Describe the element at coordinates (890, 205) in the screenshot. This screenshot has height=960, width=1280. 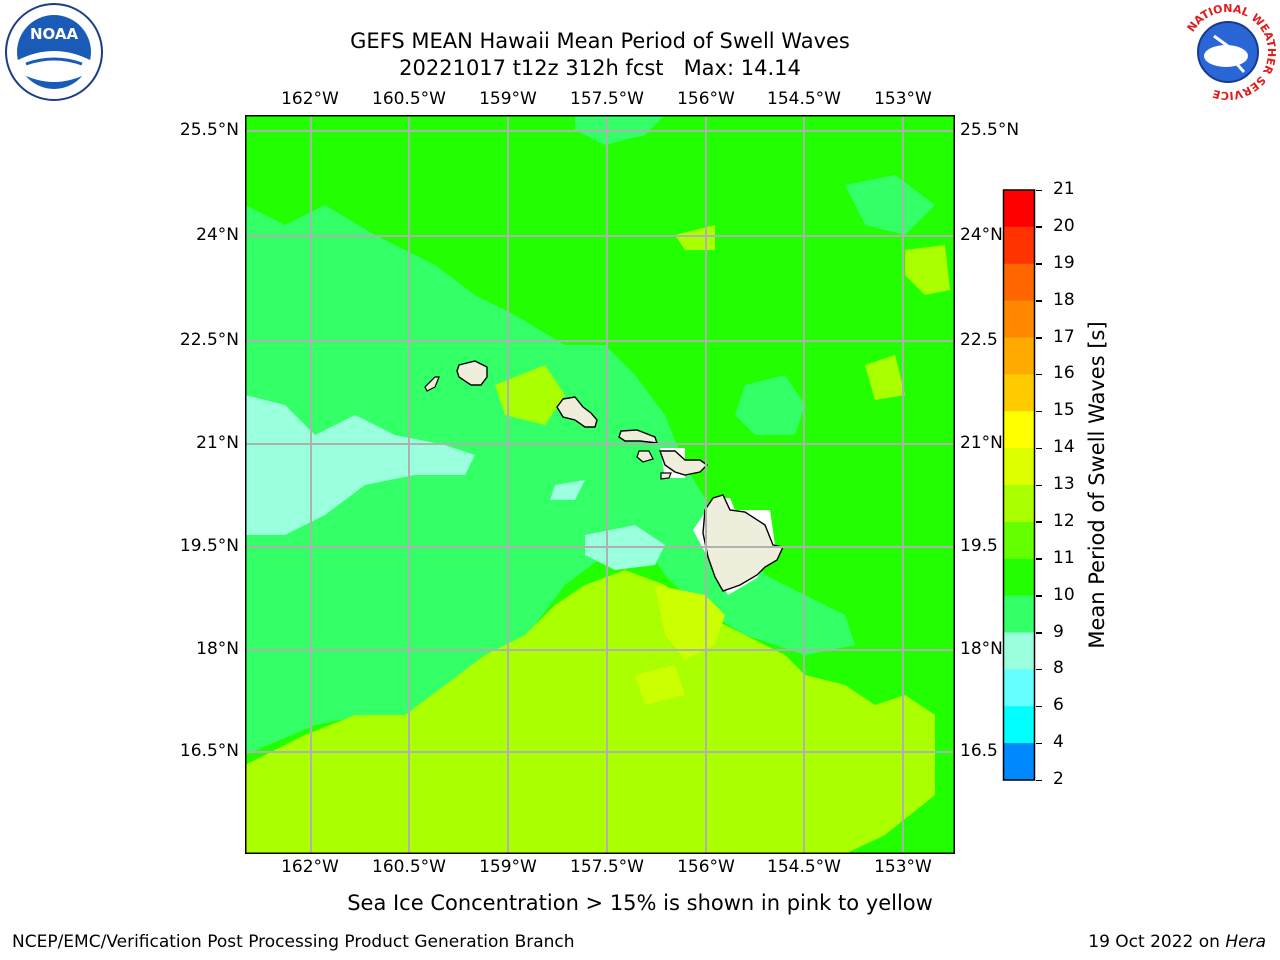
I see `swell-field-10-11-ne` at that location.